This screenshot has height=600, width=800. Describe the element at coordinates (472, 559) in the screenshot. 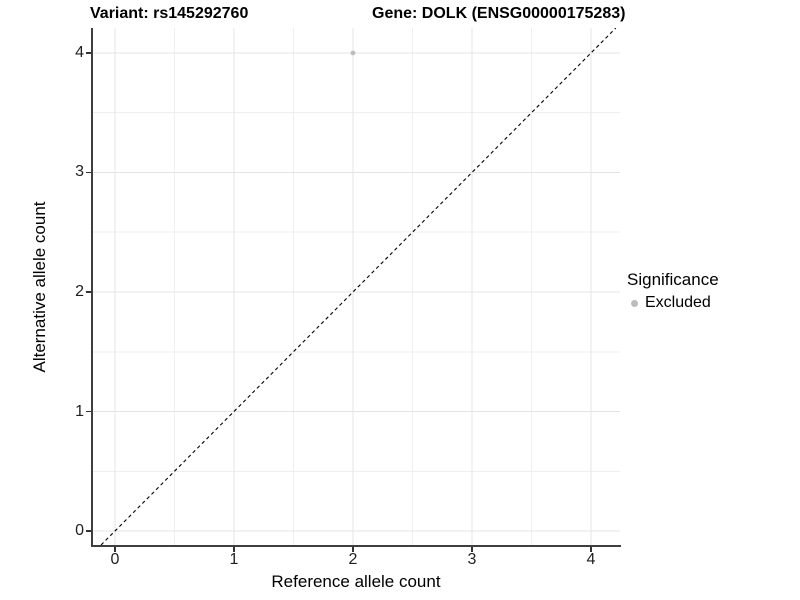

I see `x-tick-label: 3` at that location.